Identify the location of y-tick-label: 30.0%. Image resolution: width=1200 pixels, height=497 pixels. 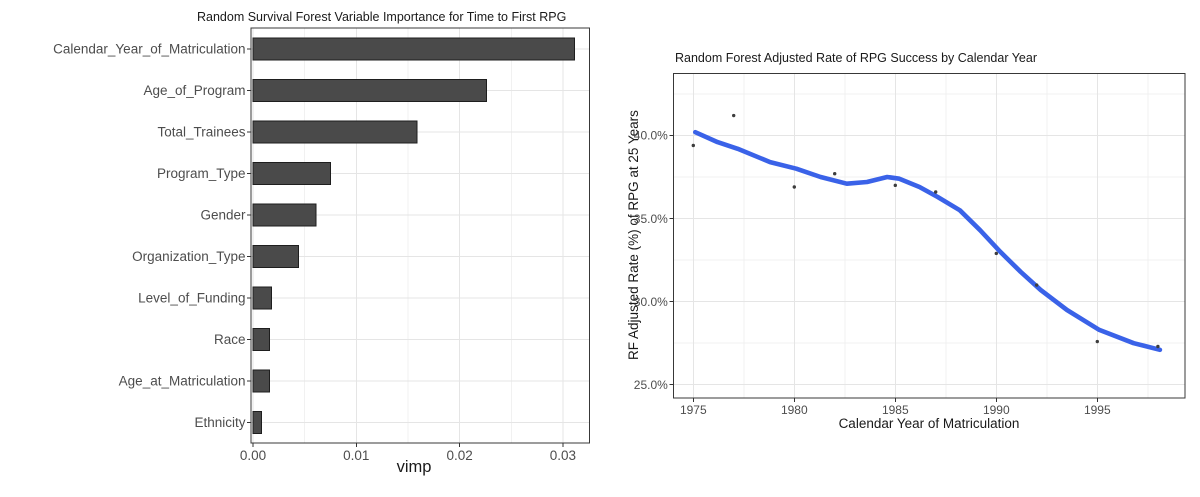
(651, 302).